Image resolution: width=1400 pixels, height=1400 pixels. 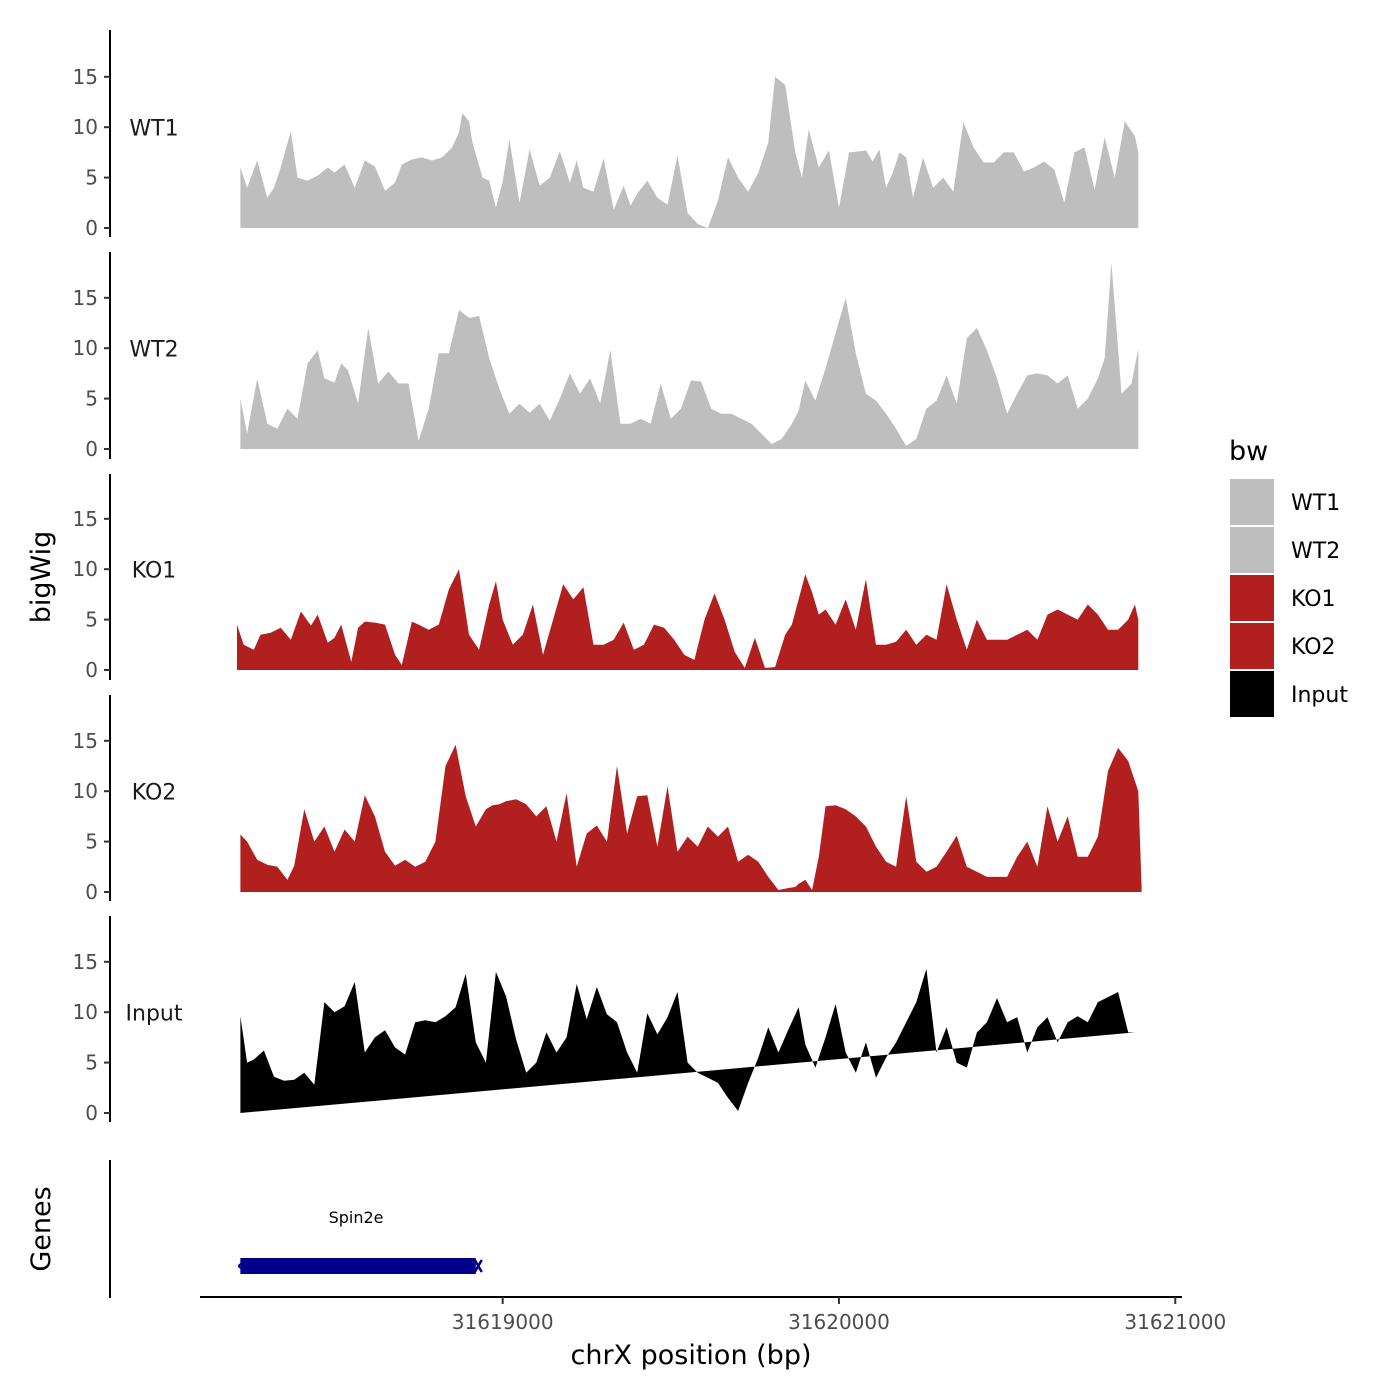 I want to click on area-input, so click(x=687, y=1040).